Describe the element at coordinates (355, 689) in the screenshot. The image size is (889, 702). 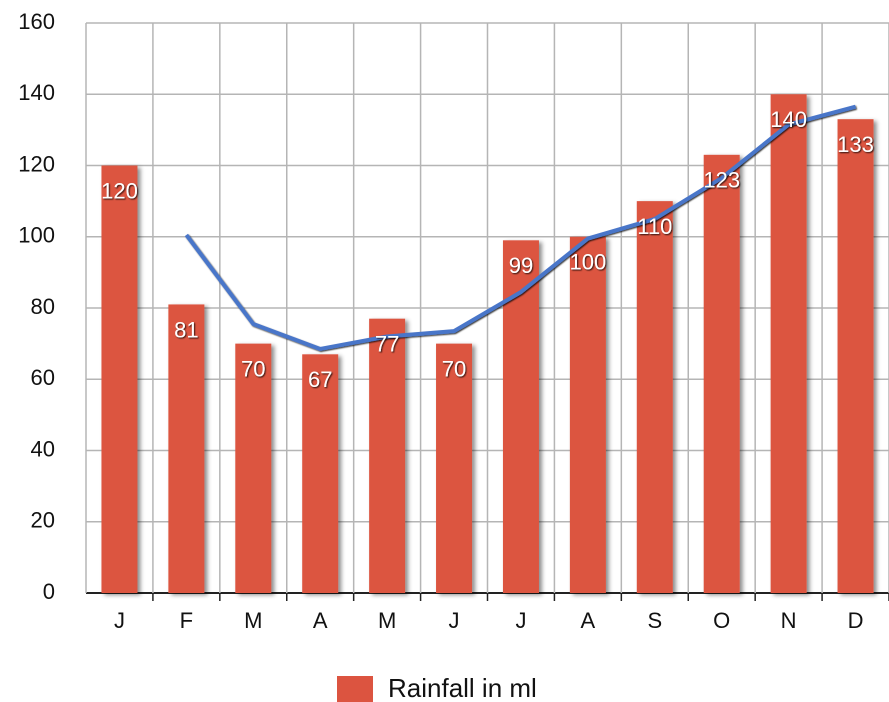
I see `legend-swatch` at that location.